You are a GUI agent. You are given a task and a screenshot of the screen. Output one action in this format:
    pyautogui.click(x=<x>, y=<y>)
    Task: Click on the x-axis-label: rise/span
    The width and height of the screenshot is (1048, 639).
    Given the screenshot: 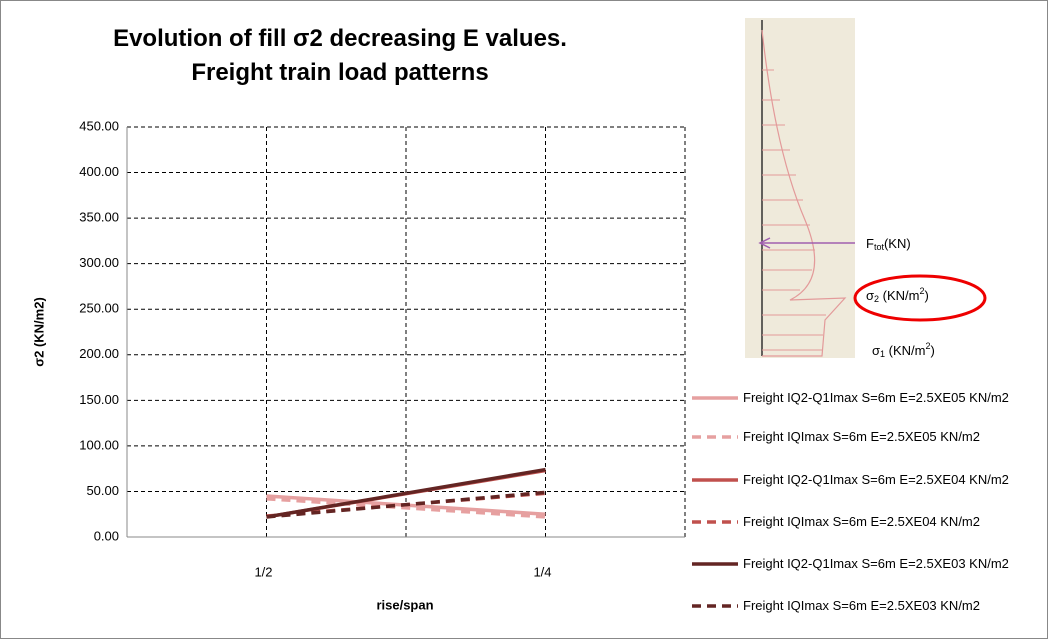 What is the action you would take?
    pyautogui.click(x=404, y=604)
    